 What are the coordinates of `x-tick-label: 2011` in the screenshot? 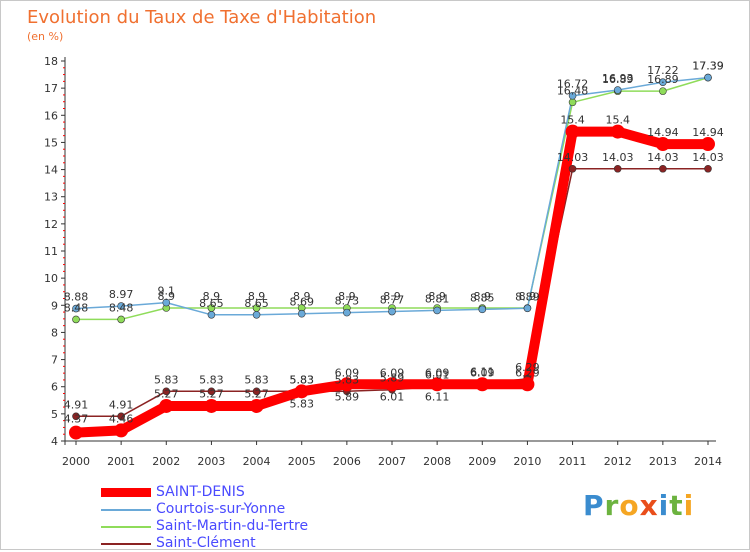 It's located at (573, 461).